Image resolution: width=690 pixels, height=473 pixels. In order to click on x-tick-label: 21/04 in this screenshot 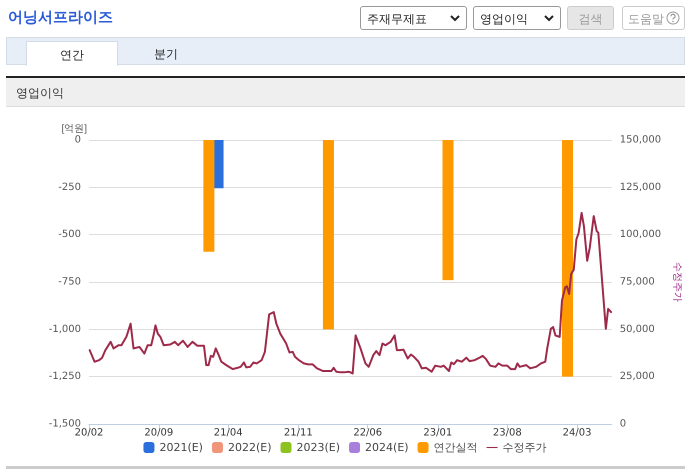, I will do `click(228, 433)`.